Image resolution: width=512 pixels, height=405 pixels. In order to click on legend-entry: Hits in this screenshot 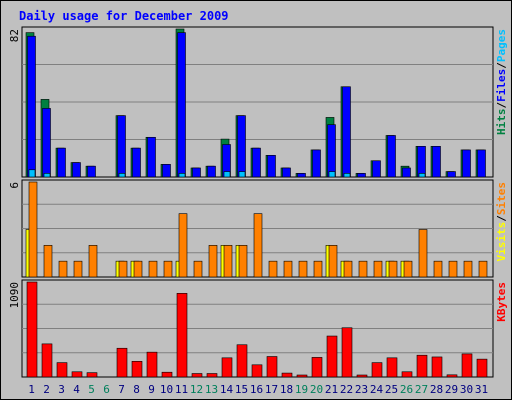, I will do `click(501, 122)`.